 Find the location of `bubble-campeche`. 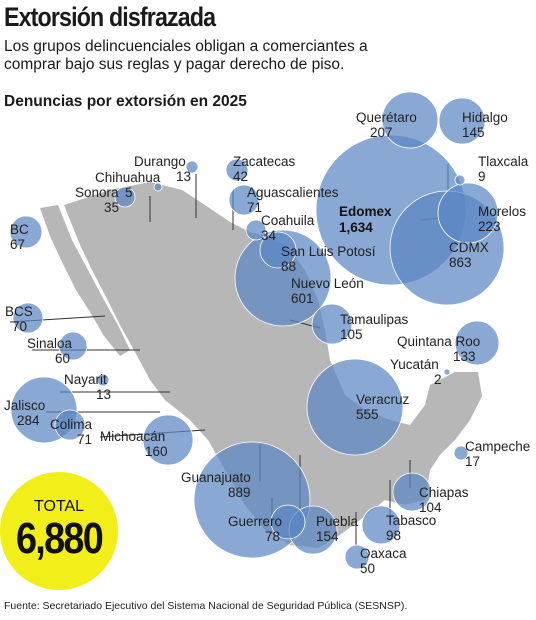

bubble-campeche is located at coordinates (461, 453).